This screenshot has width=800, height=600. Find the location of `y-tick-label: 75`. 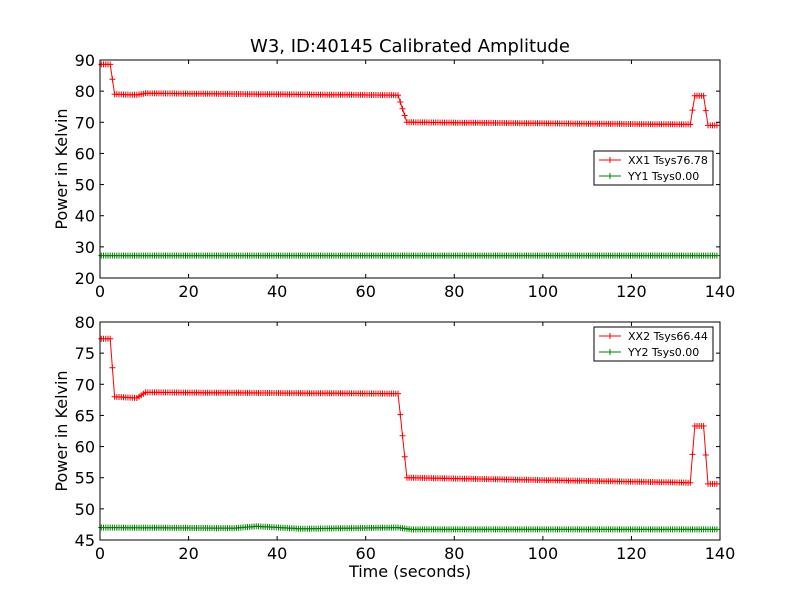

y-tick-label: 75 is located at coordinates (85, 353).